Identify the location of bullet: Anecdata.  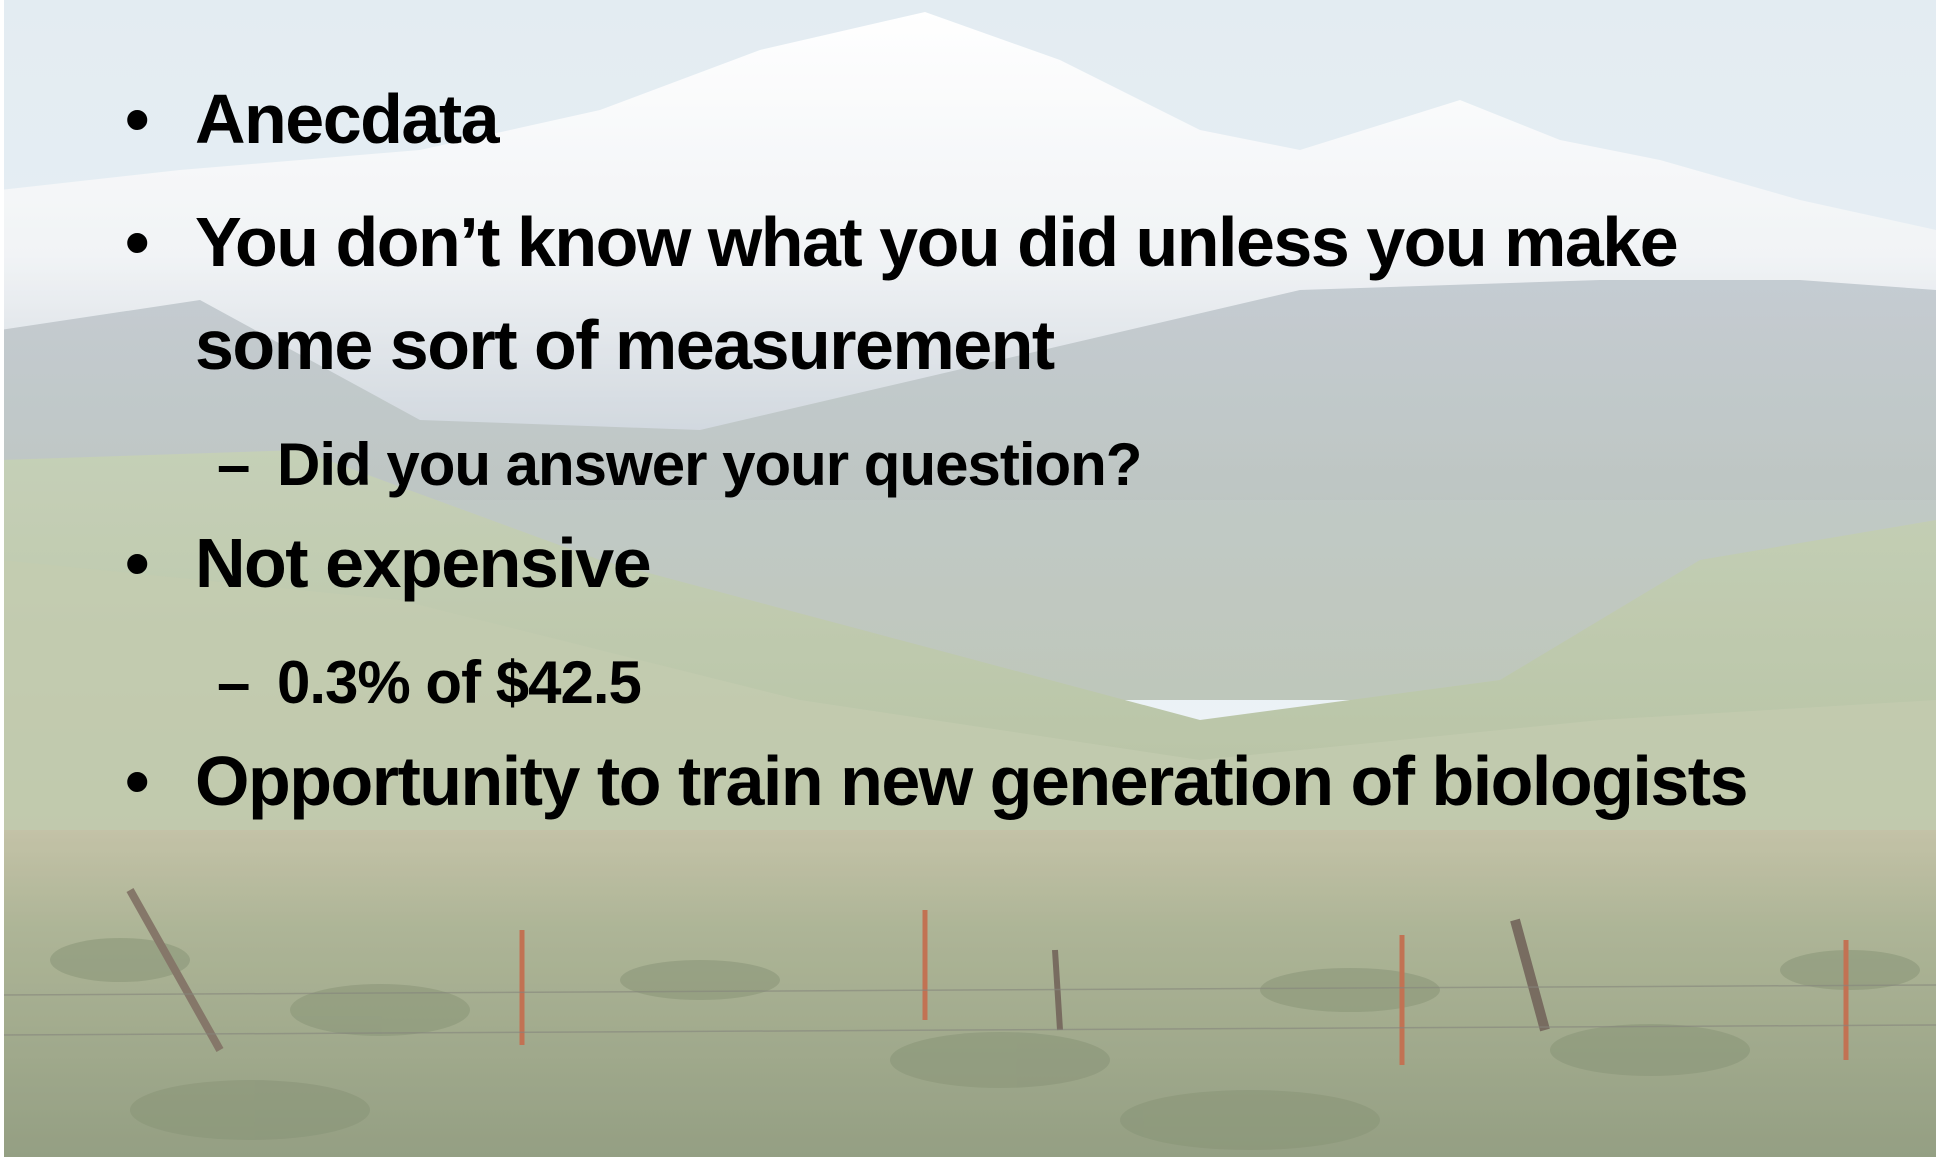
(950, 119).